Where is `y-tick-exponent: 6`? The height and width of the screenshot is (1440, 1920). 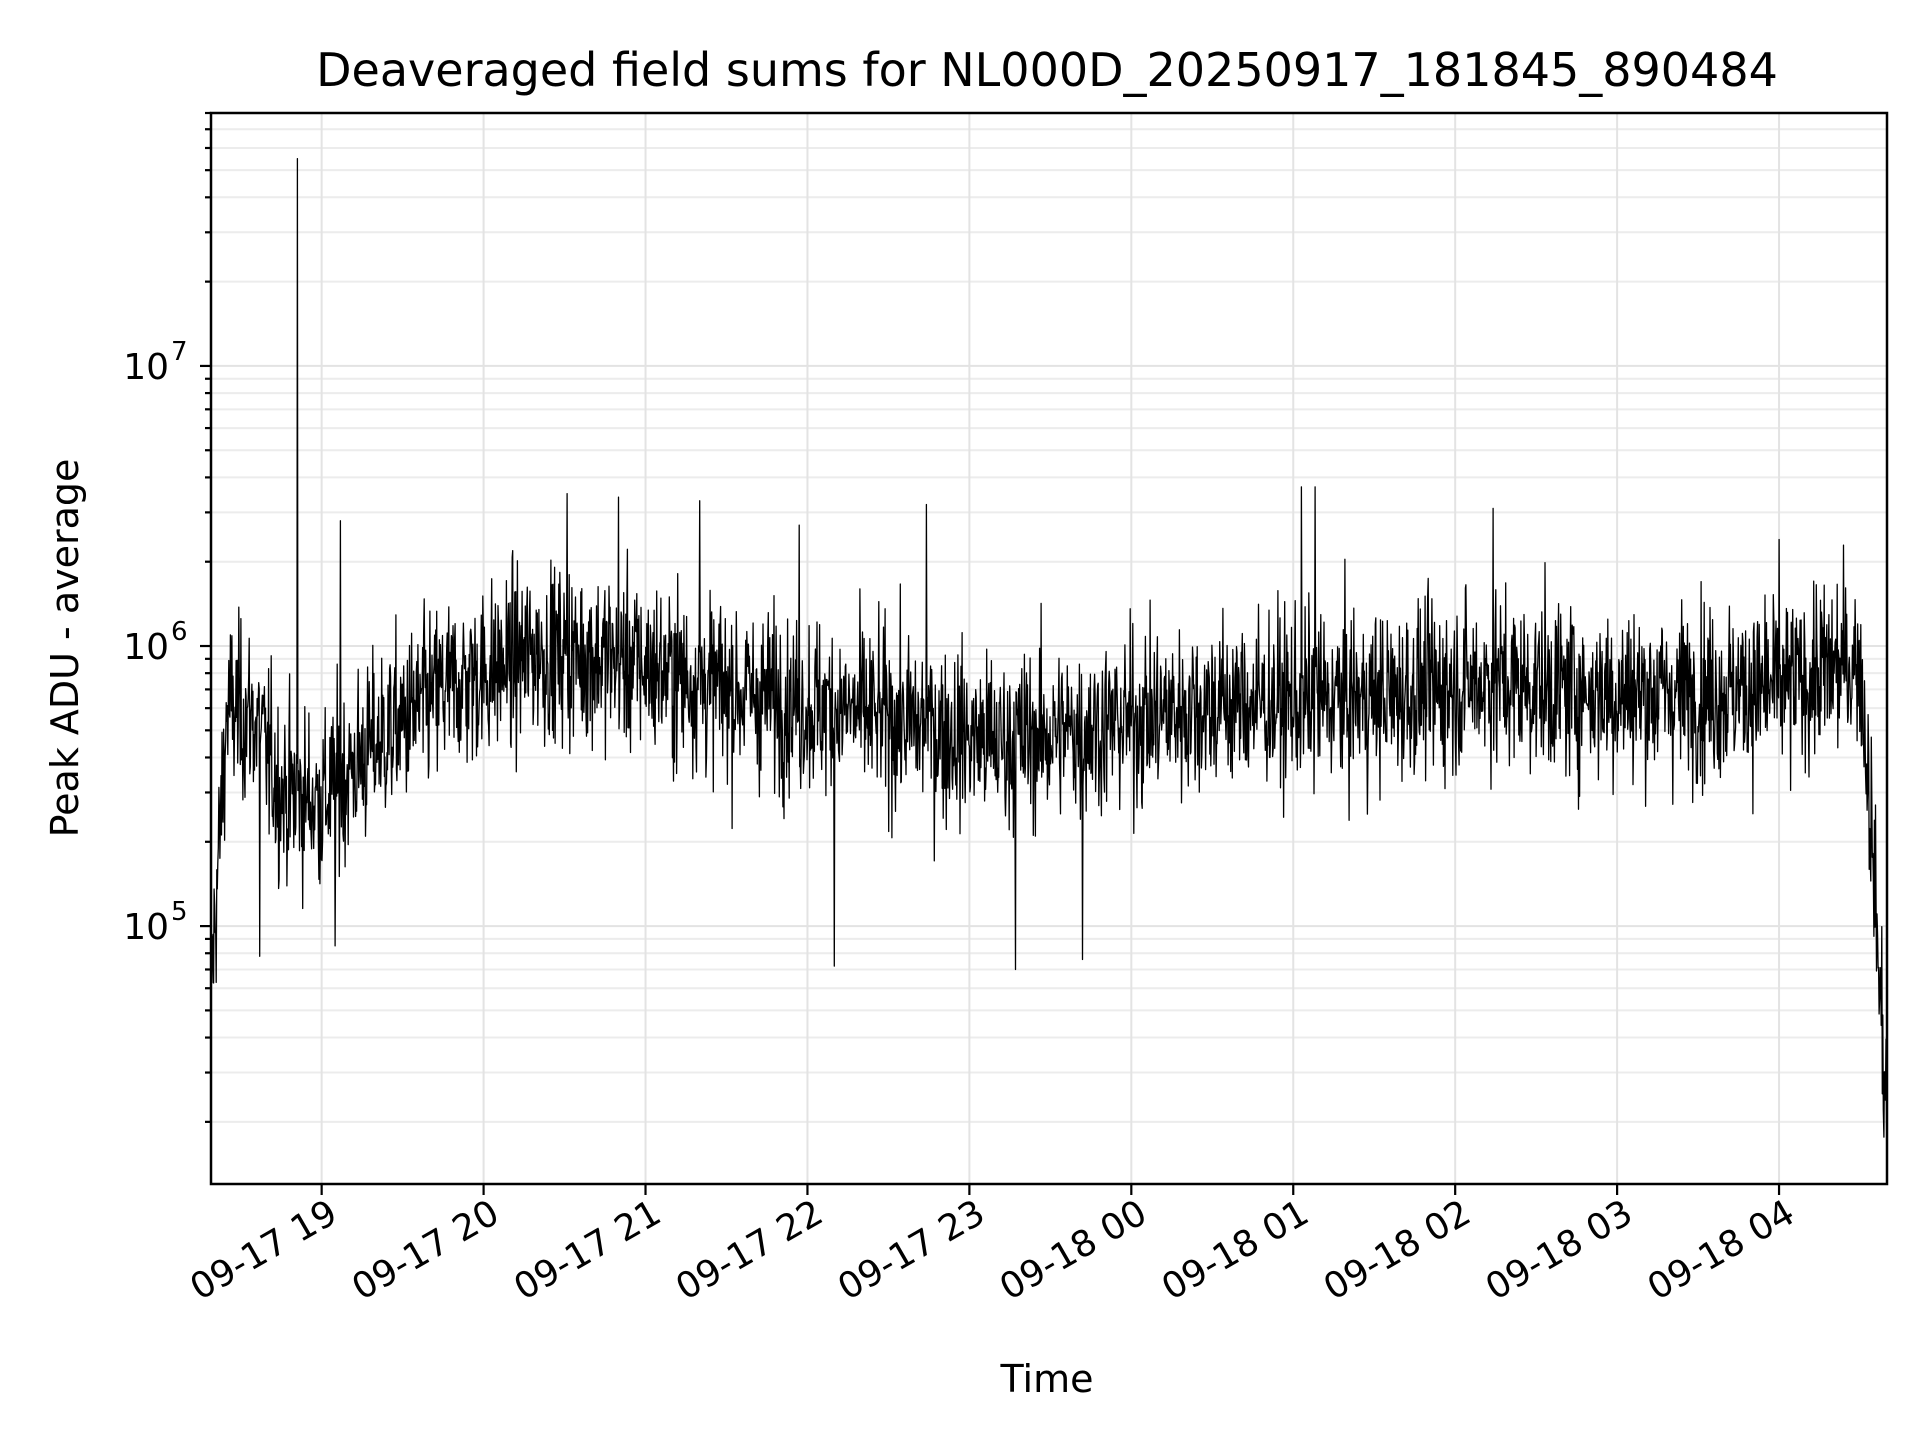
y-tick-exponent: 6 is located at coordinates (179, 632).